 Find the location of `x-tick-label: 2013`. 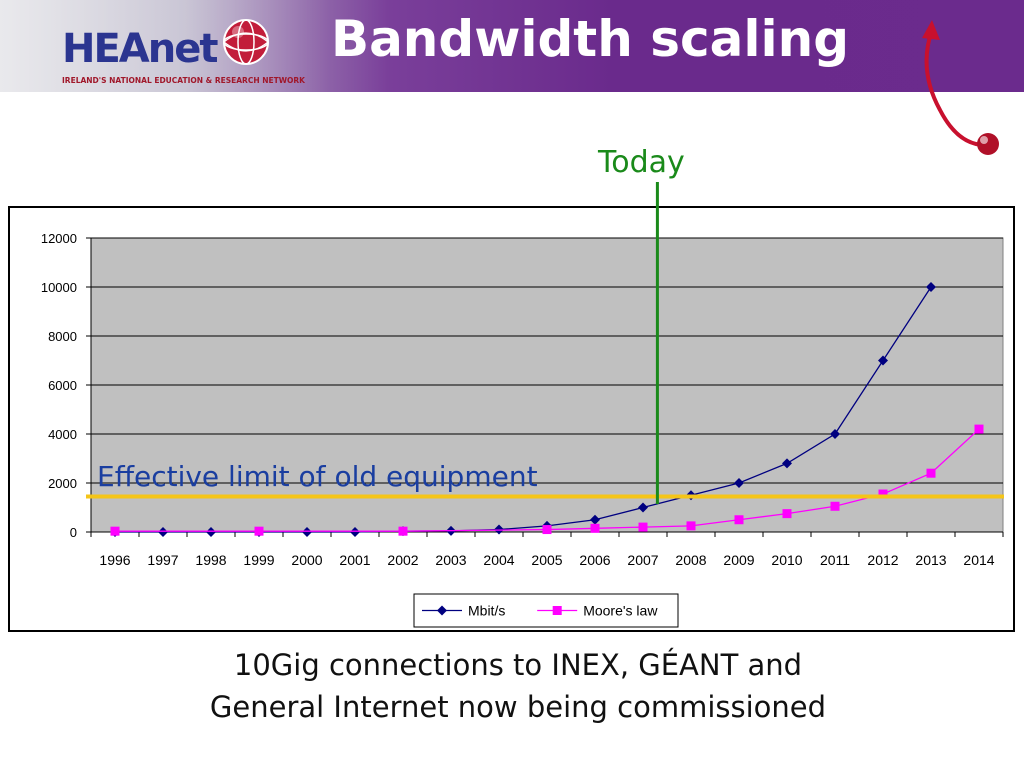

x-tick-label: 2013 is located at coordinates (930, 560).